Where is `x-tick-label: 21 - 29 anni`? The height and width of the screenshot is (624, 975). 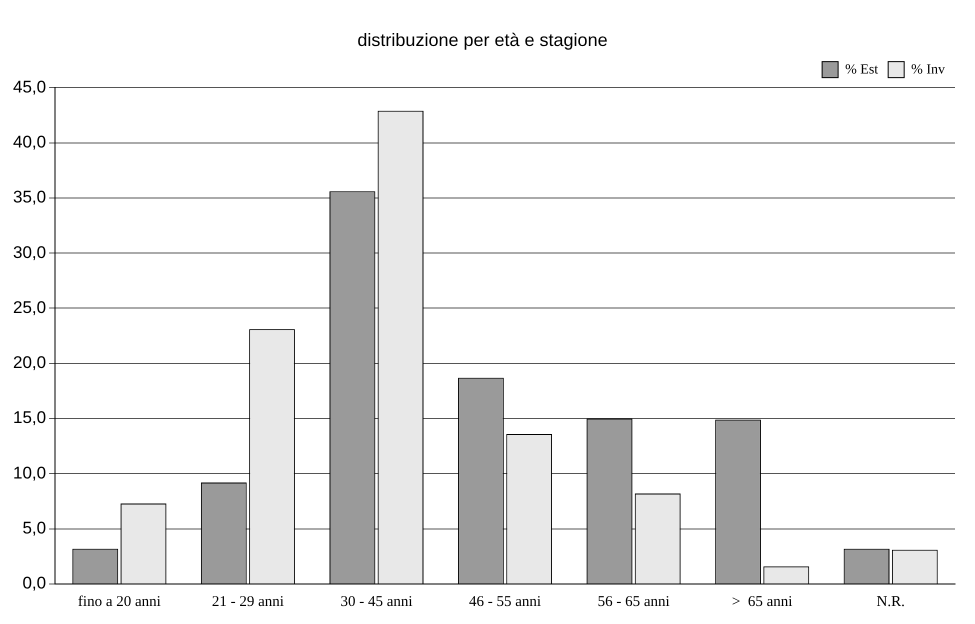
x-tick-label: 21 - 29 anni is located at coordinates (248, 602).